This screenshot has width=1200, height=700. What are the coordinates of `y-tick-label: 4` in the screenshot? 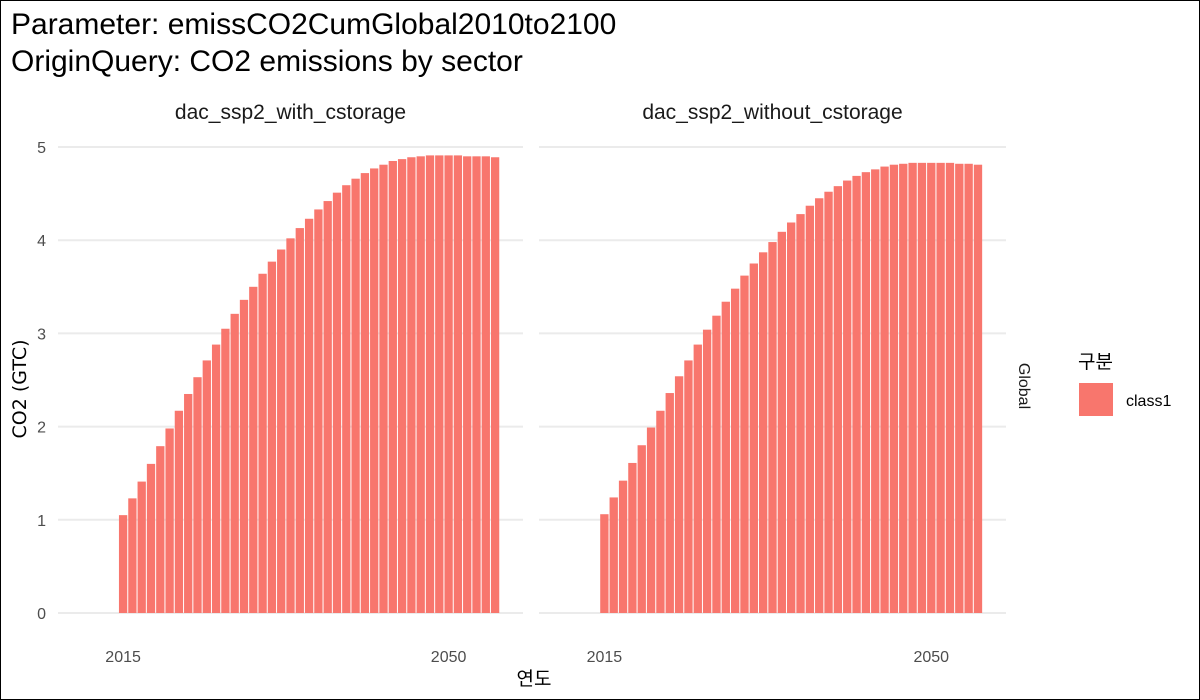 It's located at (41, 241).